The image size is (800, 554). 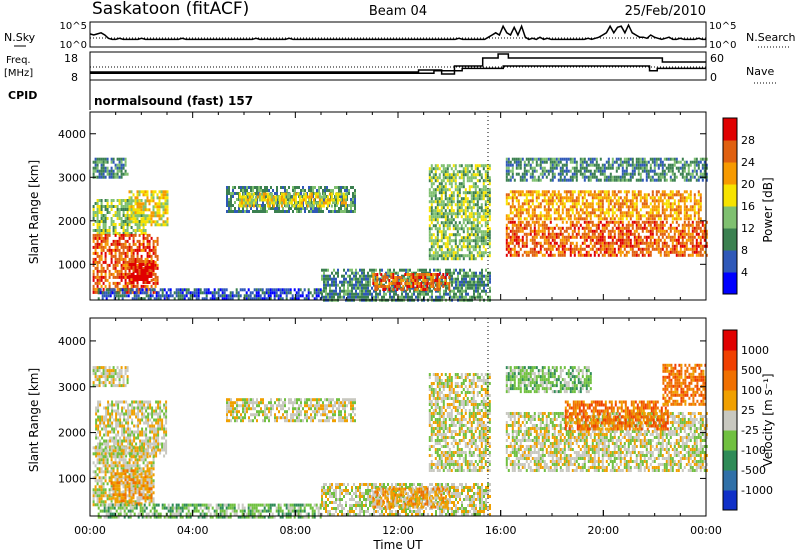 I want to click on velocity-cbar-label: Velocity [m s⁻¹], so click(x=768, y=419).